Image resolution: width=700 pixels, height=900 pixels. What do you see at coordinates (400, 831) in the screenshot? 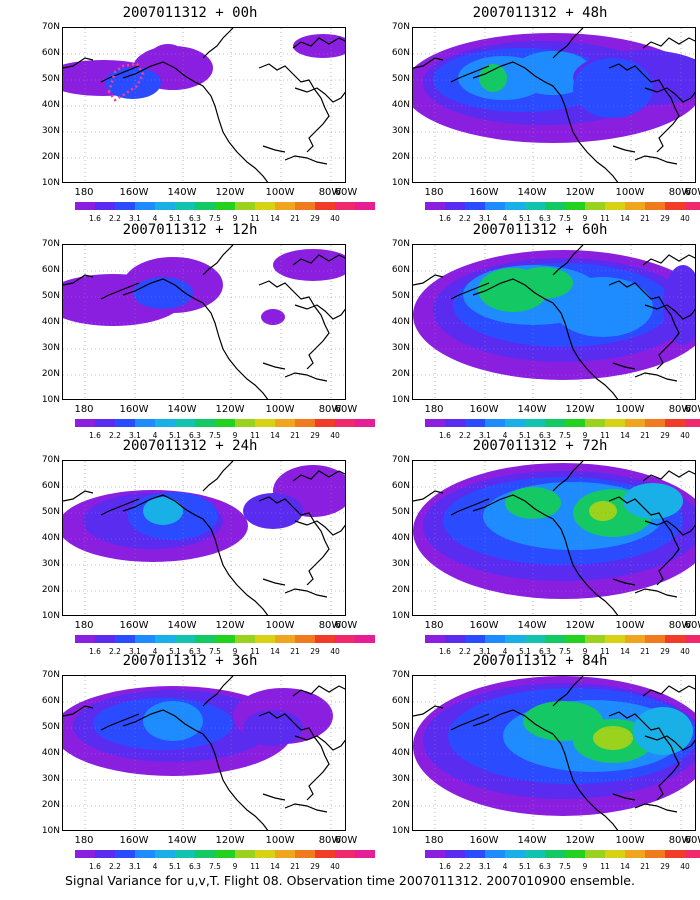
I see `lat-label: 10N` at bounding box center [400, 831].